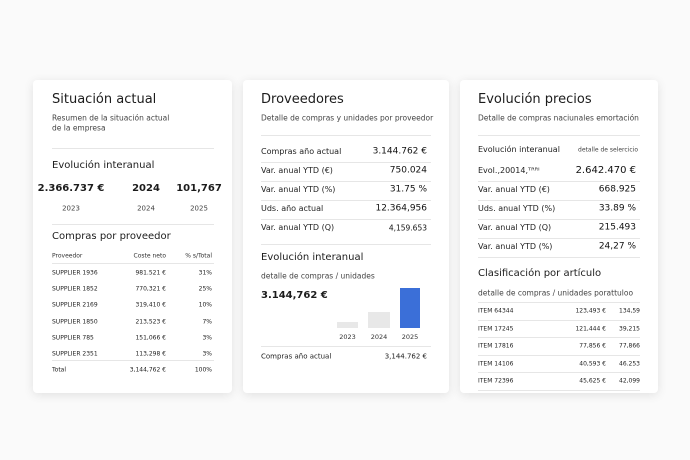 The width and height of the screenshot is (690, 460). What do you see at coordinates (408, 170) in the screenshot?
I see `metric-value: 750.024` at bounding box center [408, 170].